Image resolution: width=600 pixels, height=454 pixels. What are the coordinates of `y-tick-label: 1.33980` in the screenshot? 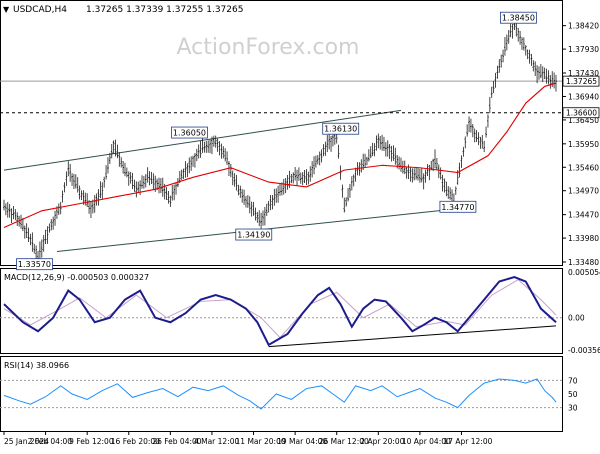 It's located at (583, 238).